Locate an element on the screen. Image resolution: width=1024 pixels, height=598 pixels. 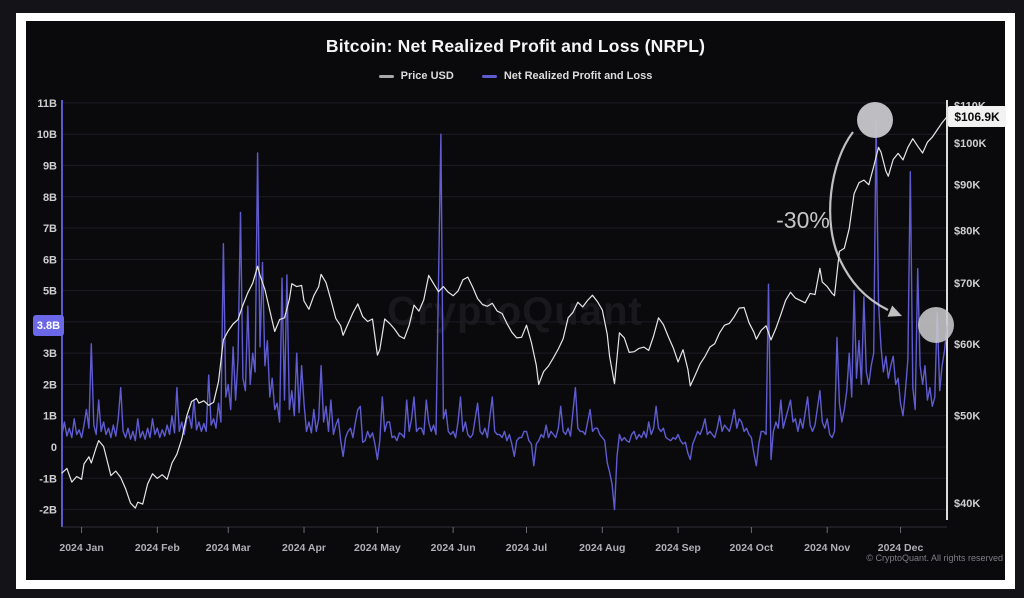
x-tick-label: 2024 May is located at coordinates (377, 548).